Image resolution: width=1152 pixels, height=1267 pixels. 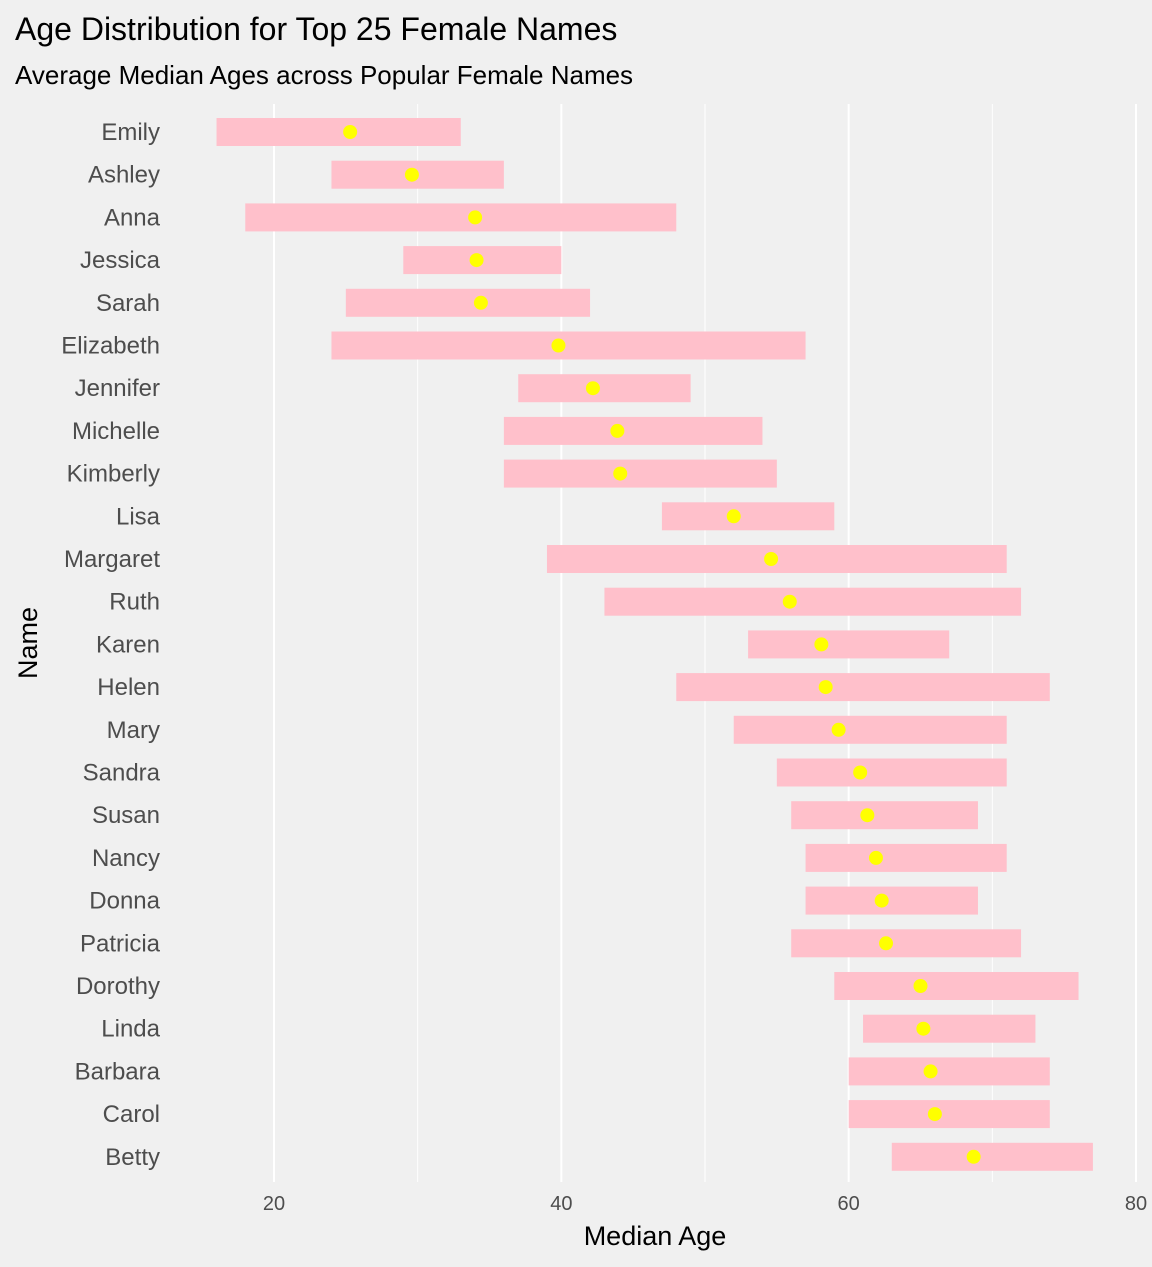 I want to click on range-bar-jennifer, so click(x=604, y=388).